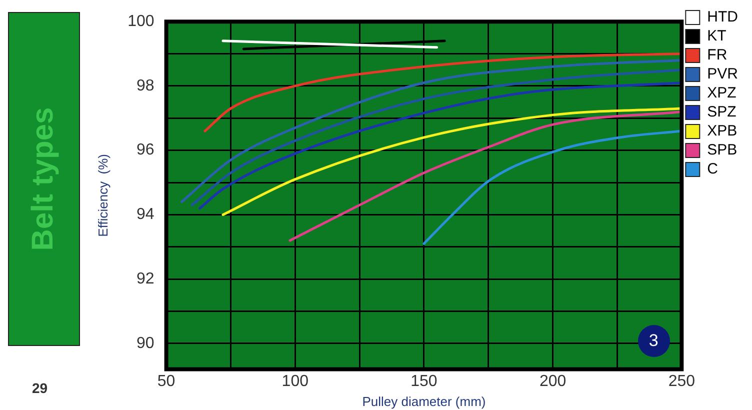 Image resolution: width=752 pixels, height=410 pixels. I want to click on y-tick-label: 90, so click(145, 343).